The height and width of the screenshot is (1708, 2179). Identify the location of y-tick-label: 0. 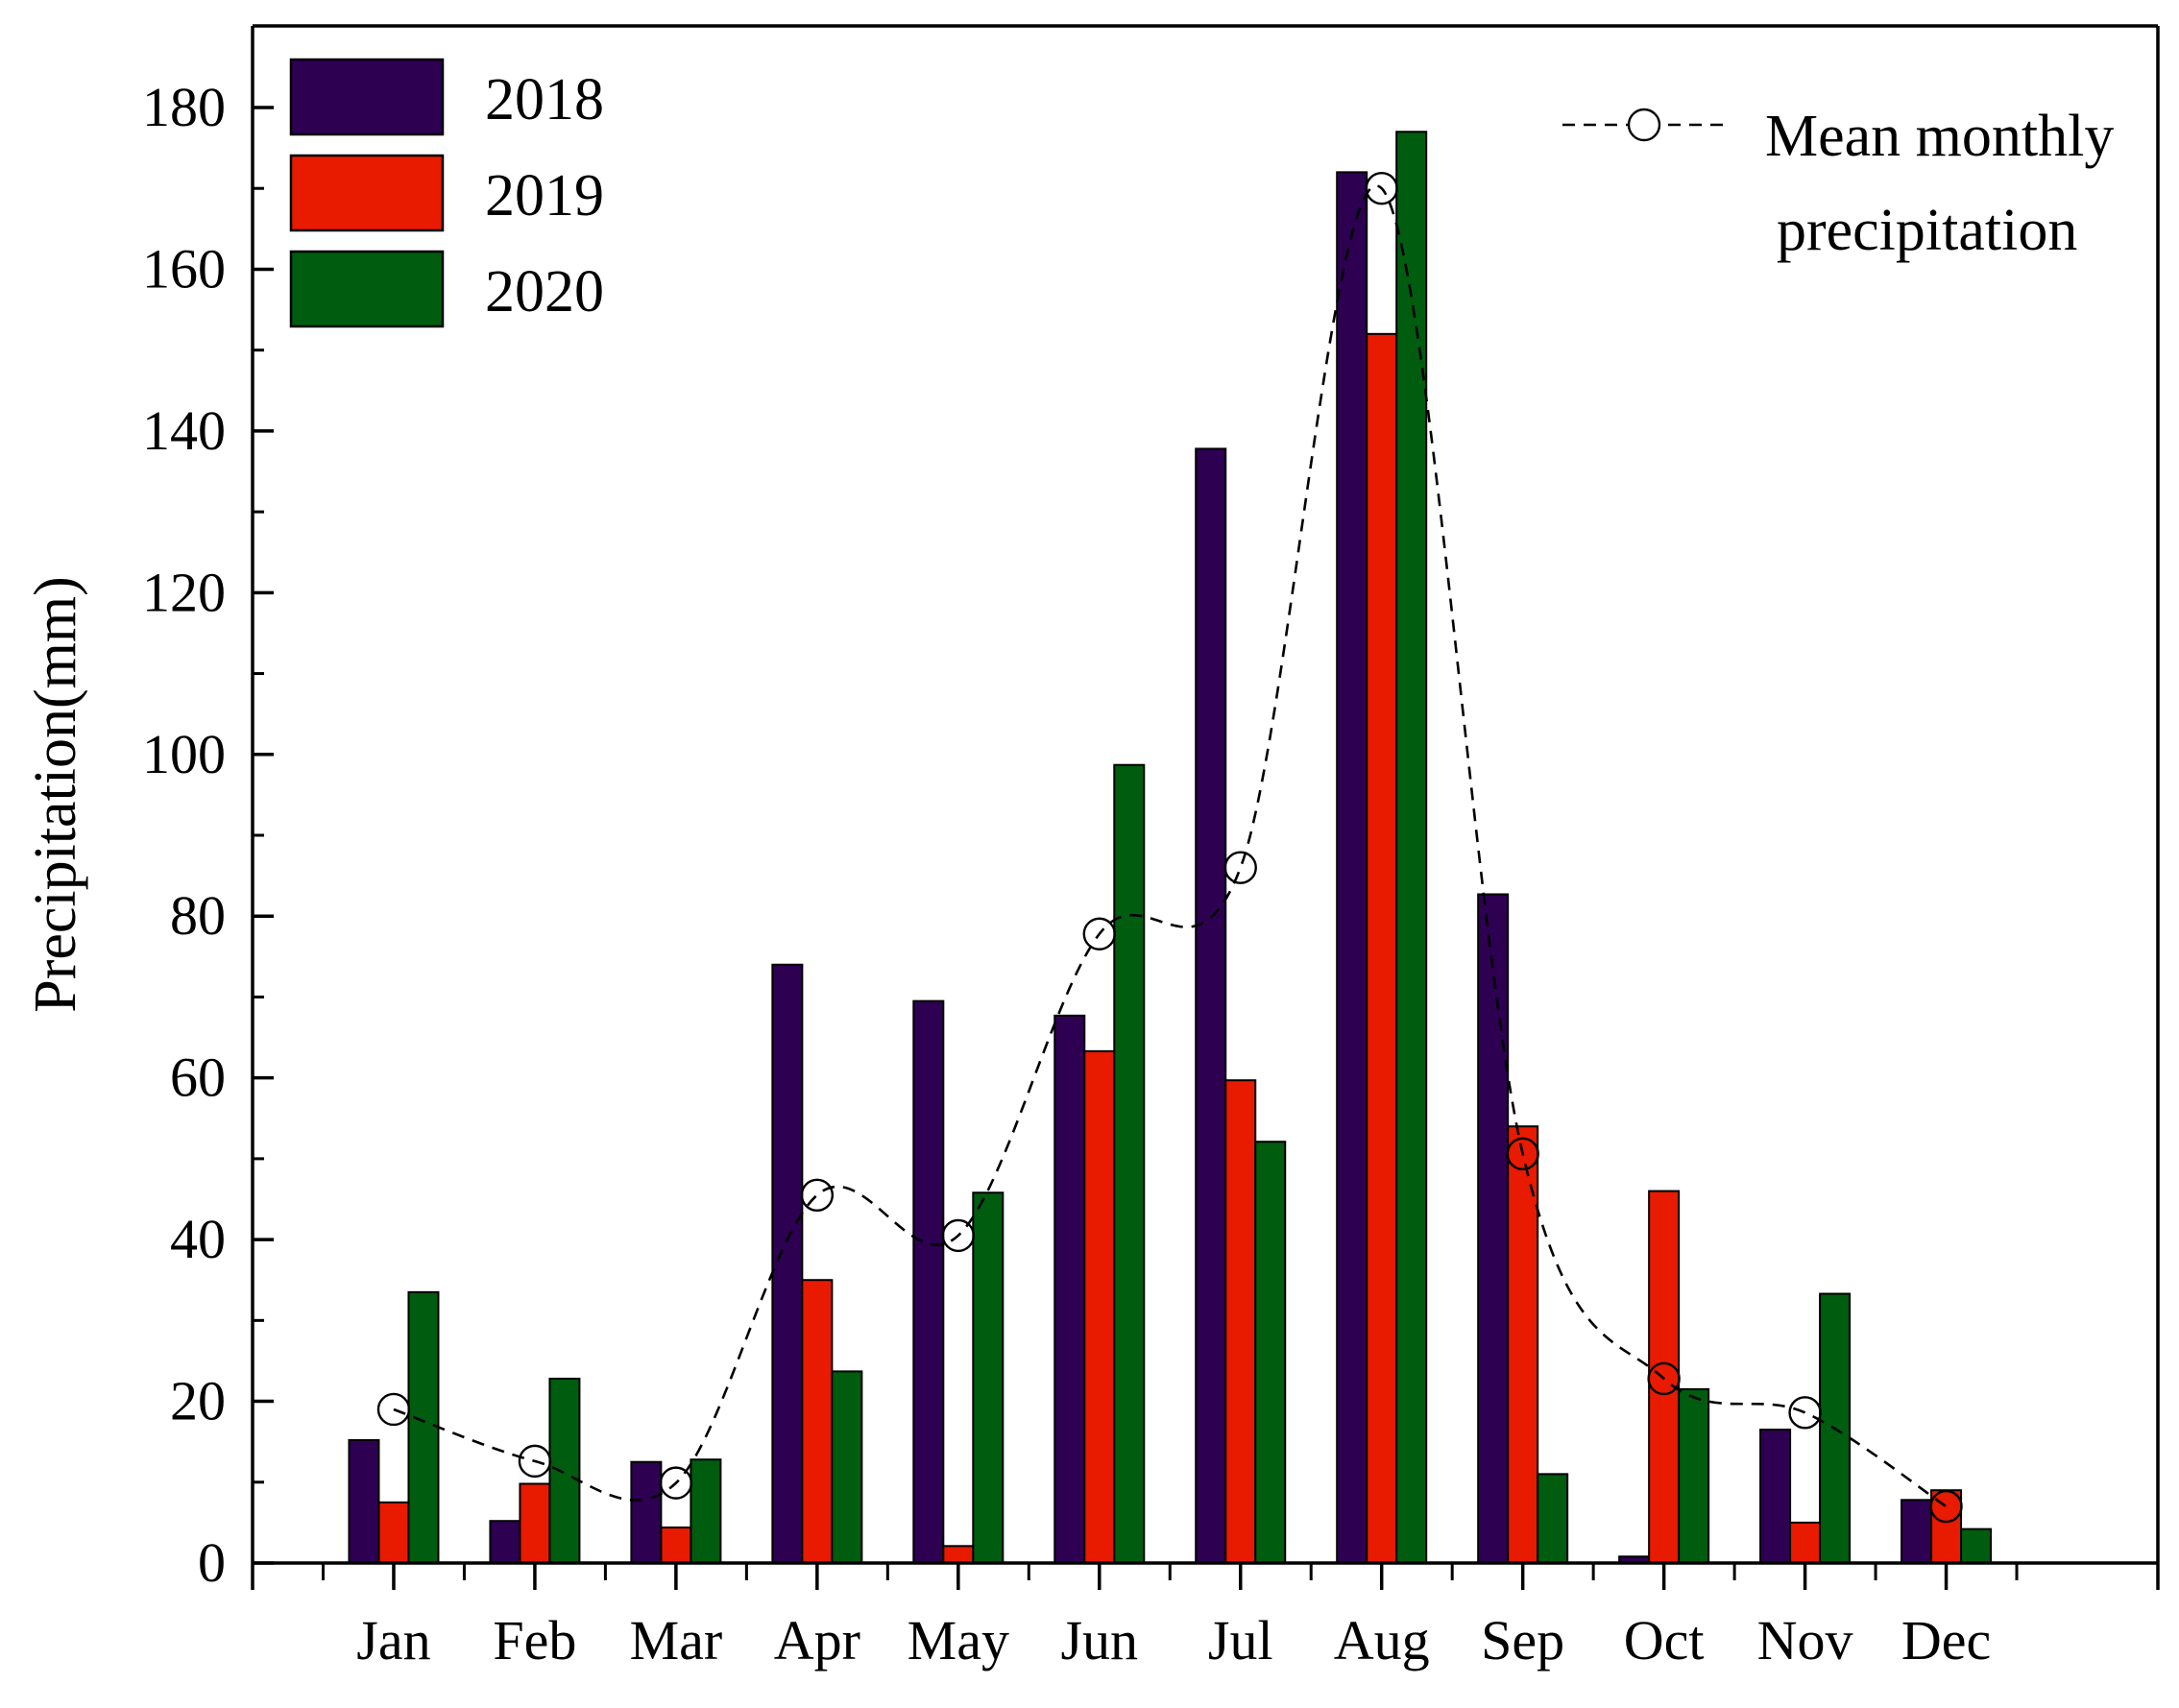
(212, 1562).